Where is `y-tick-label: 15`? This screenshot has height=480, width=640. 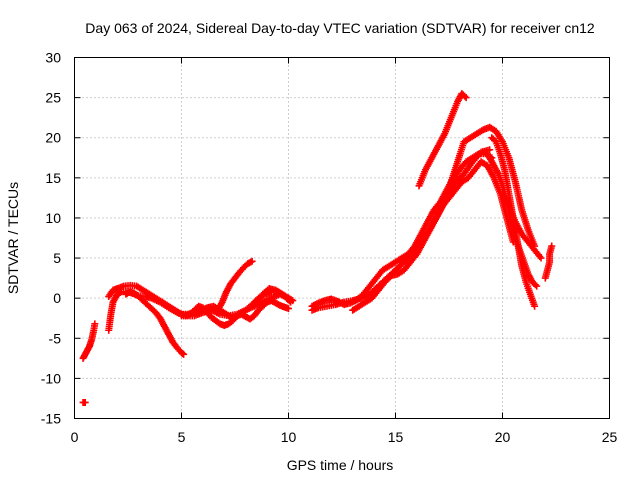
y-tick-label: 15 is located at coordinates (53, 178).